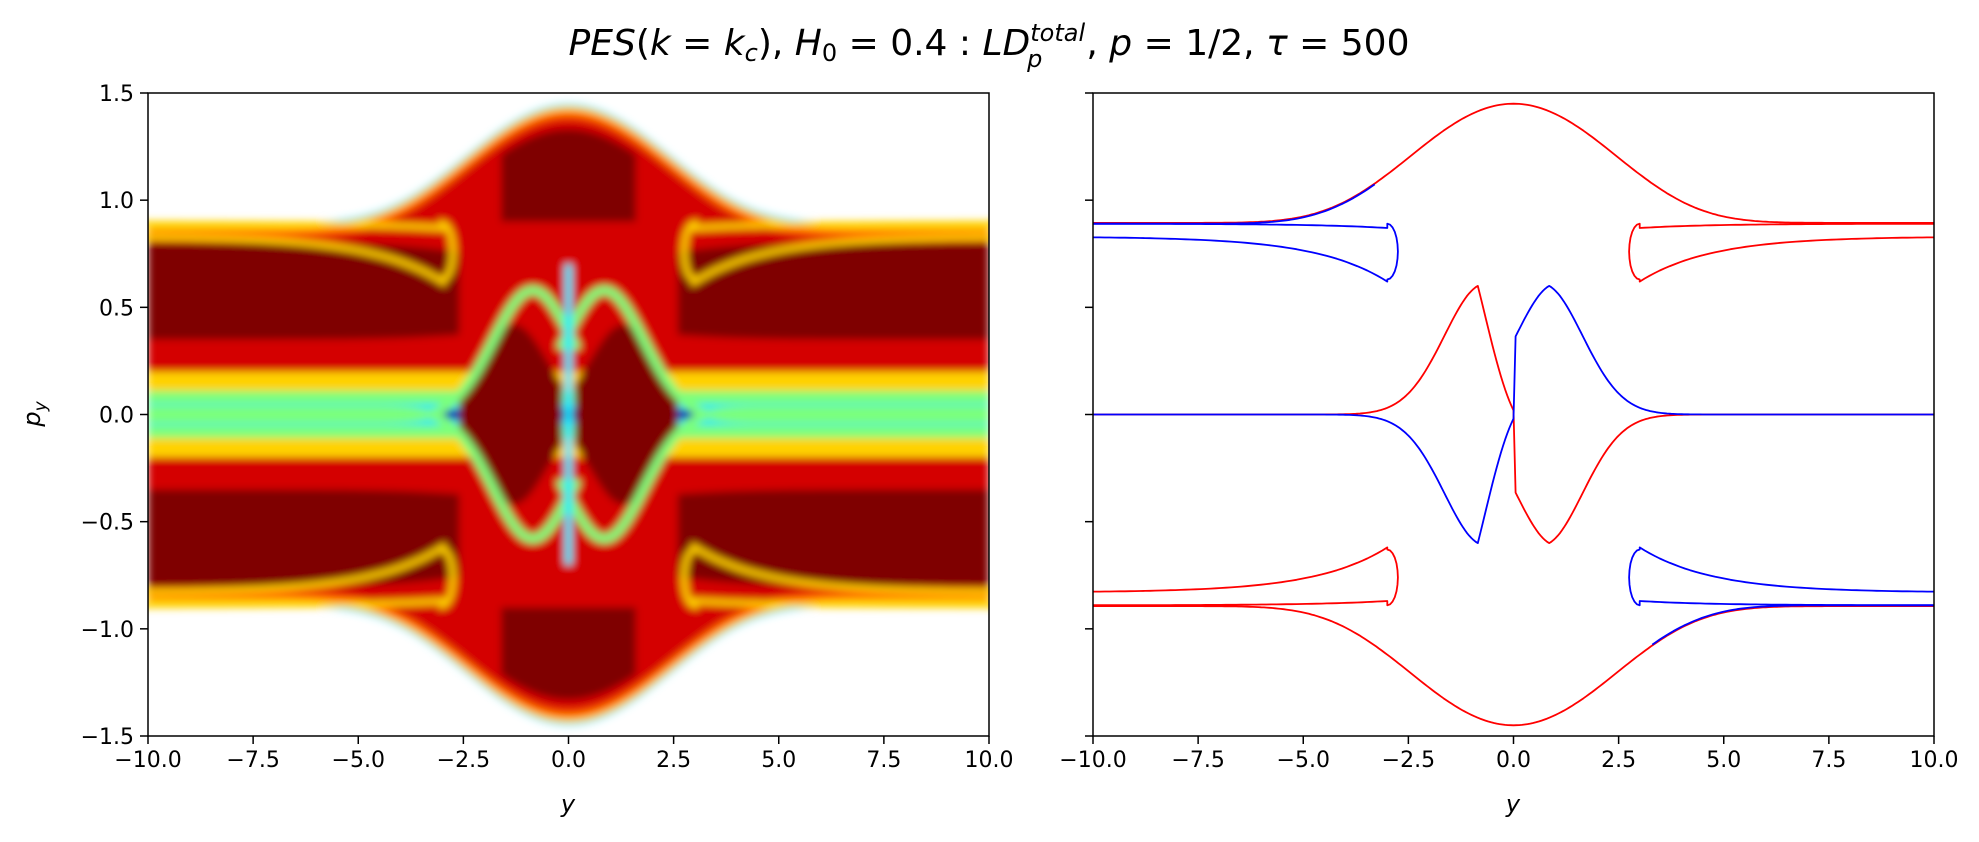 This screenshot has width=1979, height=842. I want to click on series-blue-central, so click(1513, 414).